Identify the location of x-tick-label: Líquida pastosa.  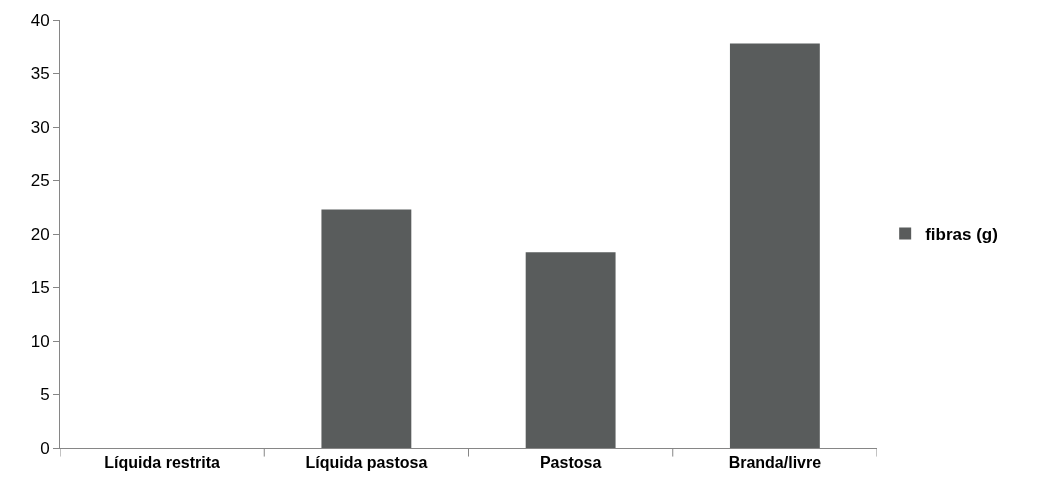
(366, 463).